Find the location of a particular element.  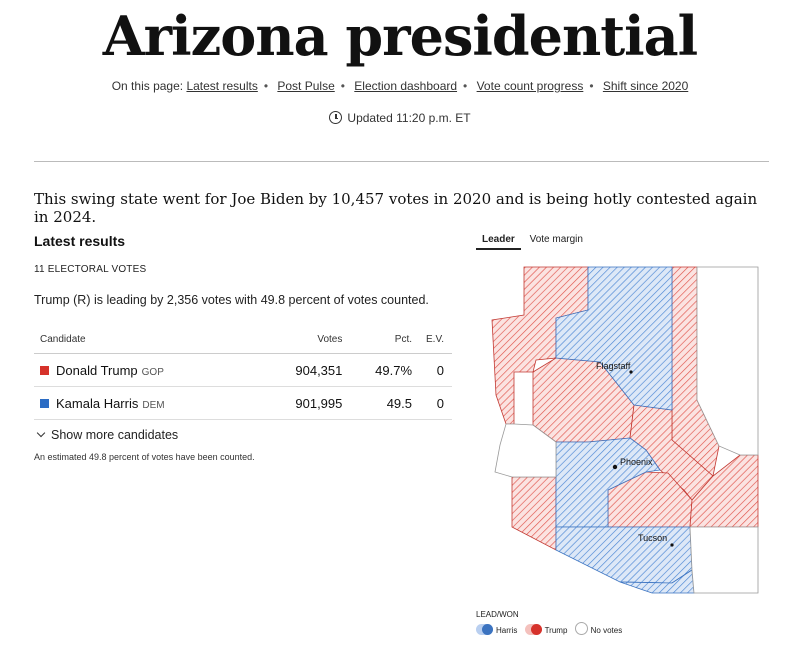

nav-link-shift-since-2020: Shift since 2020 is located at coordinates (645, 86).